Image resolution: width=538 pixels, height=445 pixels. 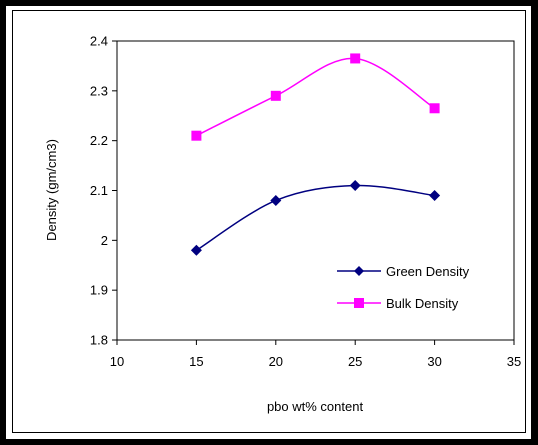 What do you see at coordinates (355, 361) in the screenshot?
I see `x-tick-label: 25` at bounding box center [355, 361].